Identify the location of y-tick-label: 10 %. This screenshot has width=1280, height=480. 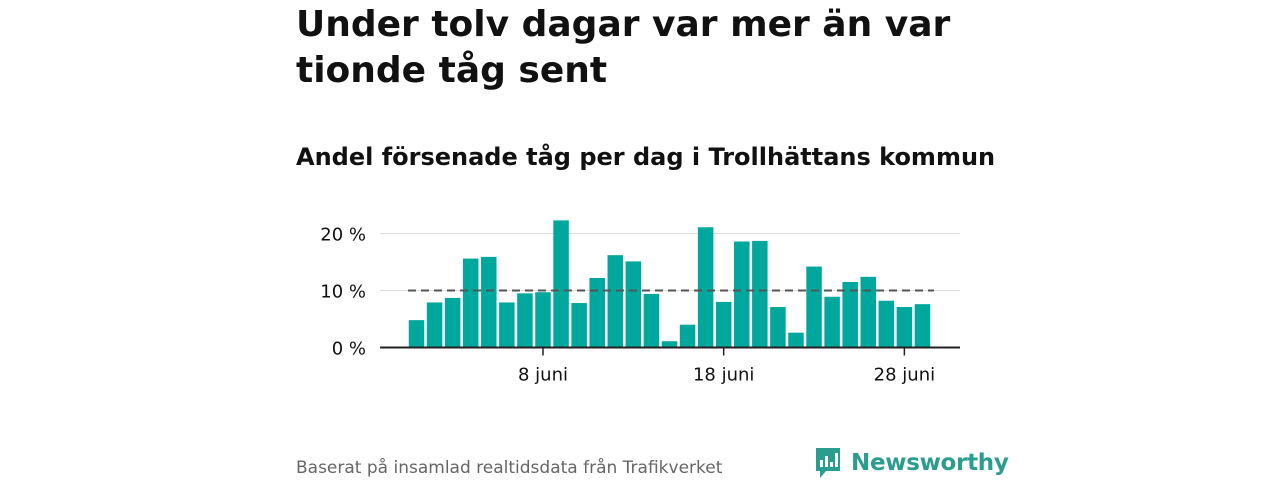
(343, 292).